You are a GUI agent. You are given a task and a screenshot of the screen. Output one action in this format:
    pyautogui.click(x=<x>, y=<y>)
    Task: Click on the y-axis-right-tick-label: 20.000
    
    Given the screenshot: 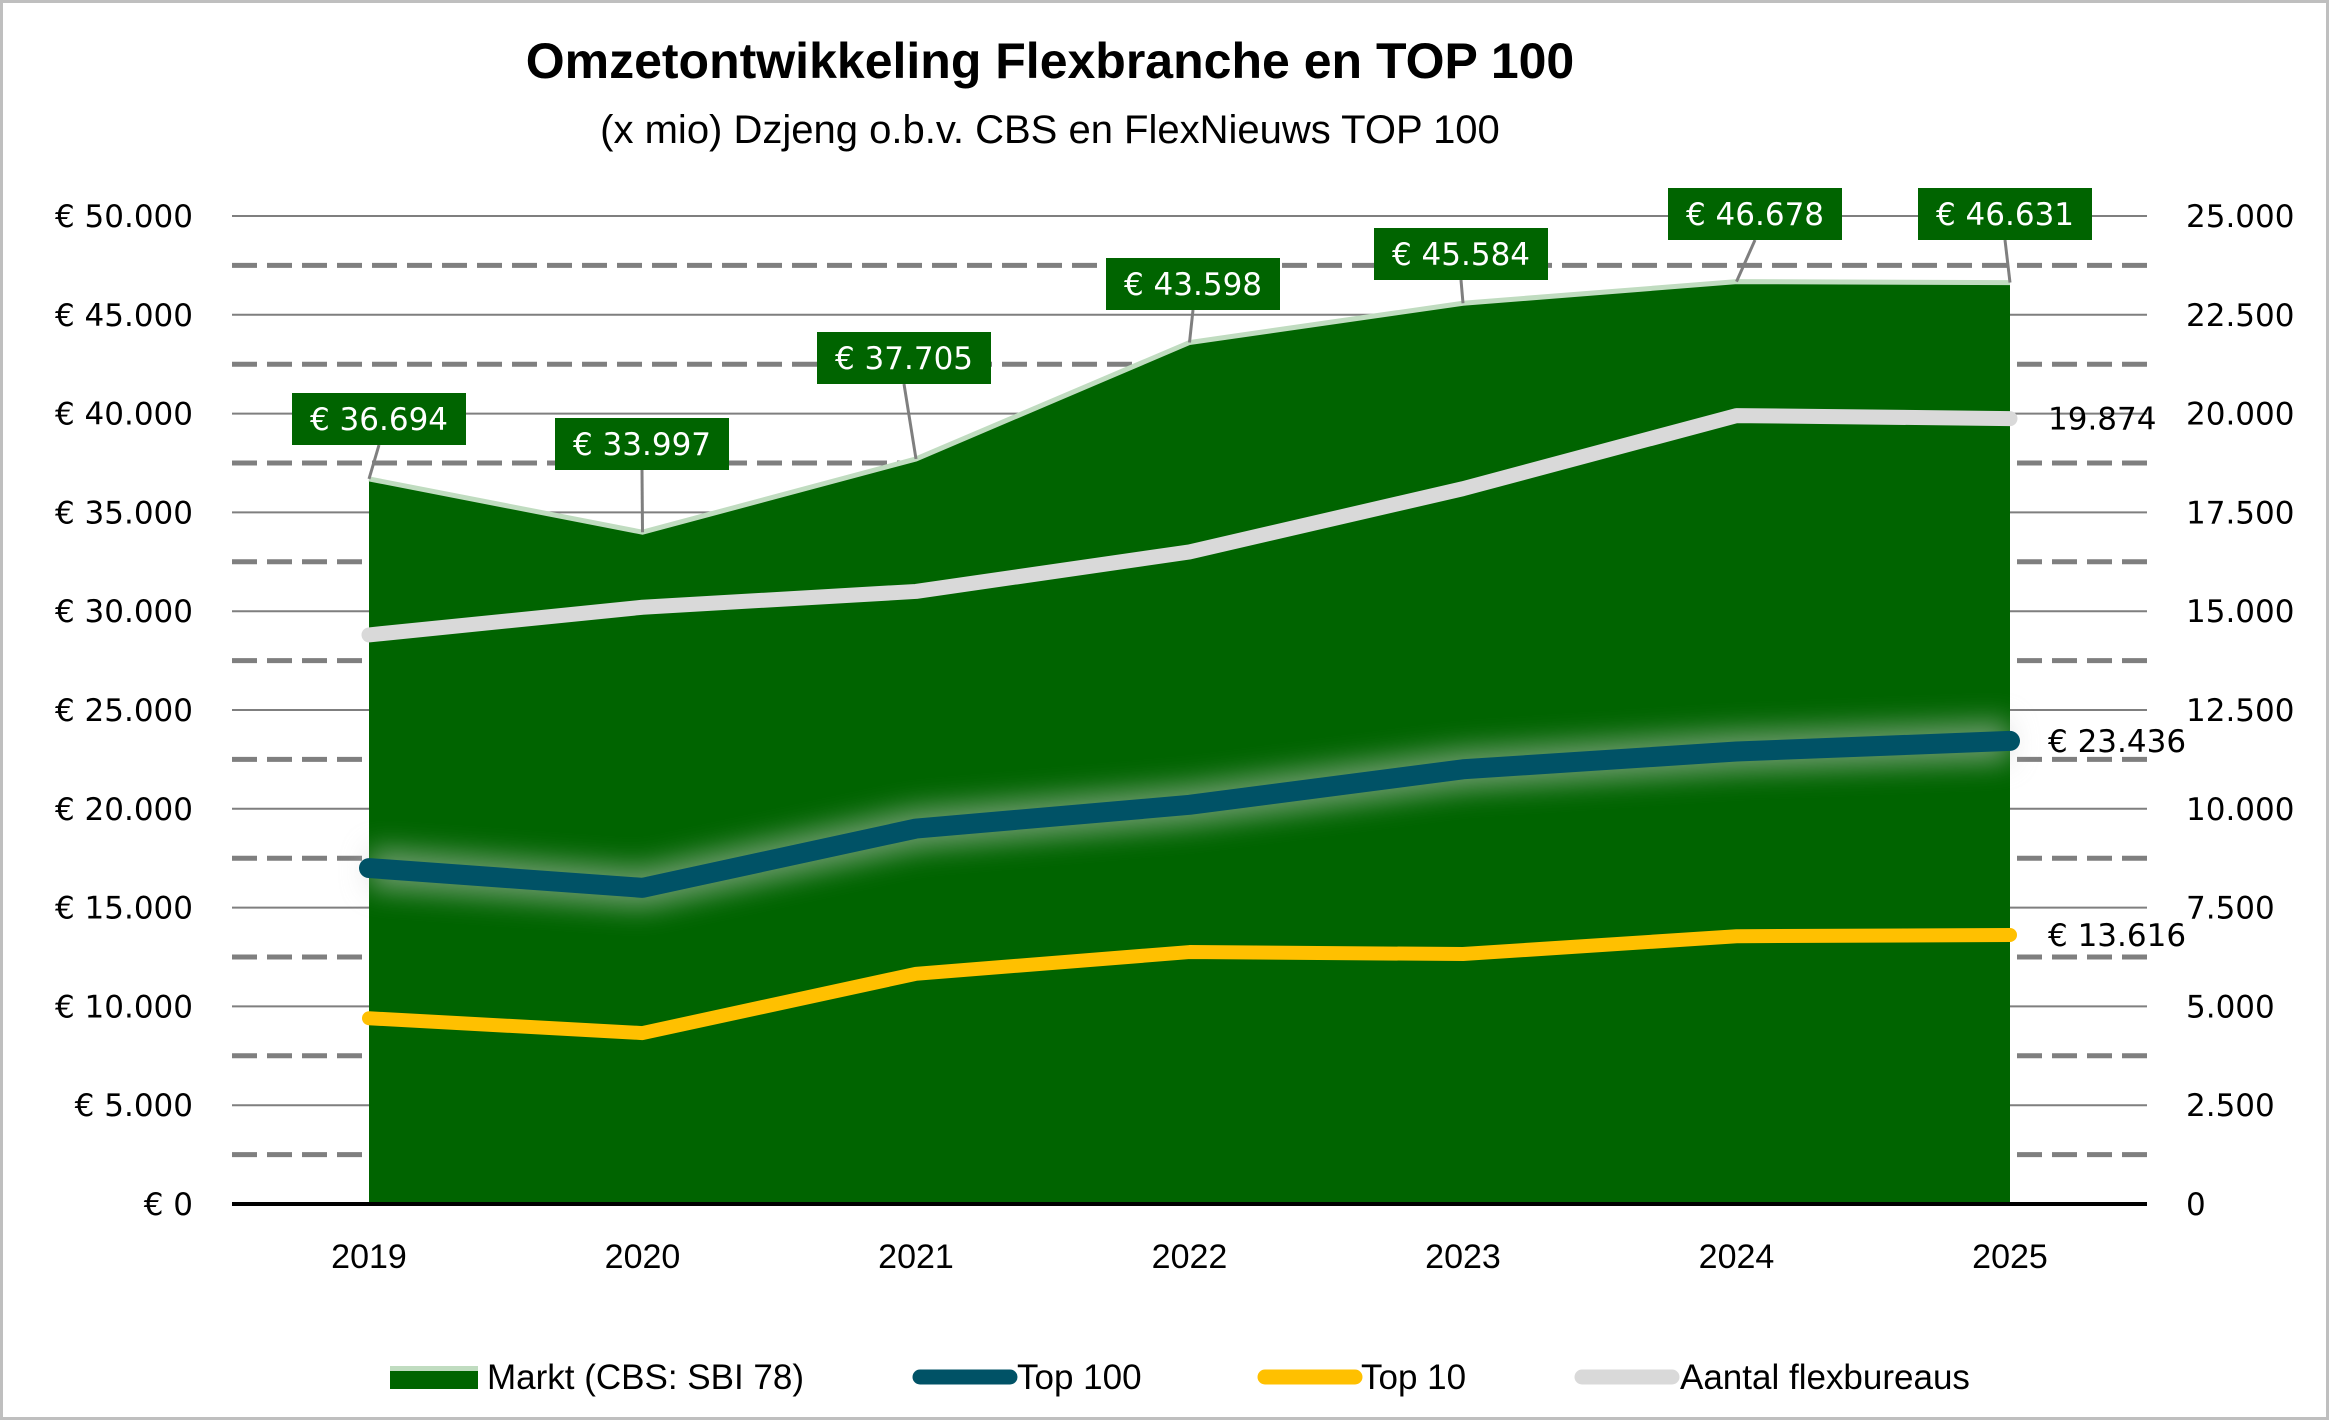 What is the action you would take?
    pyautogui.click(x=2240, y=415)
    